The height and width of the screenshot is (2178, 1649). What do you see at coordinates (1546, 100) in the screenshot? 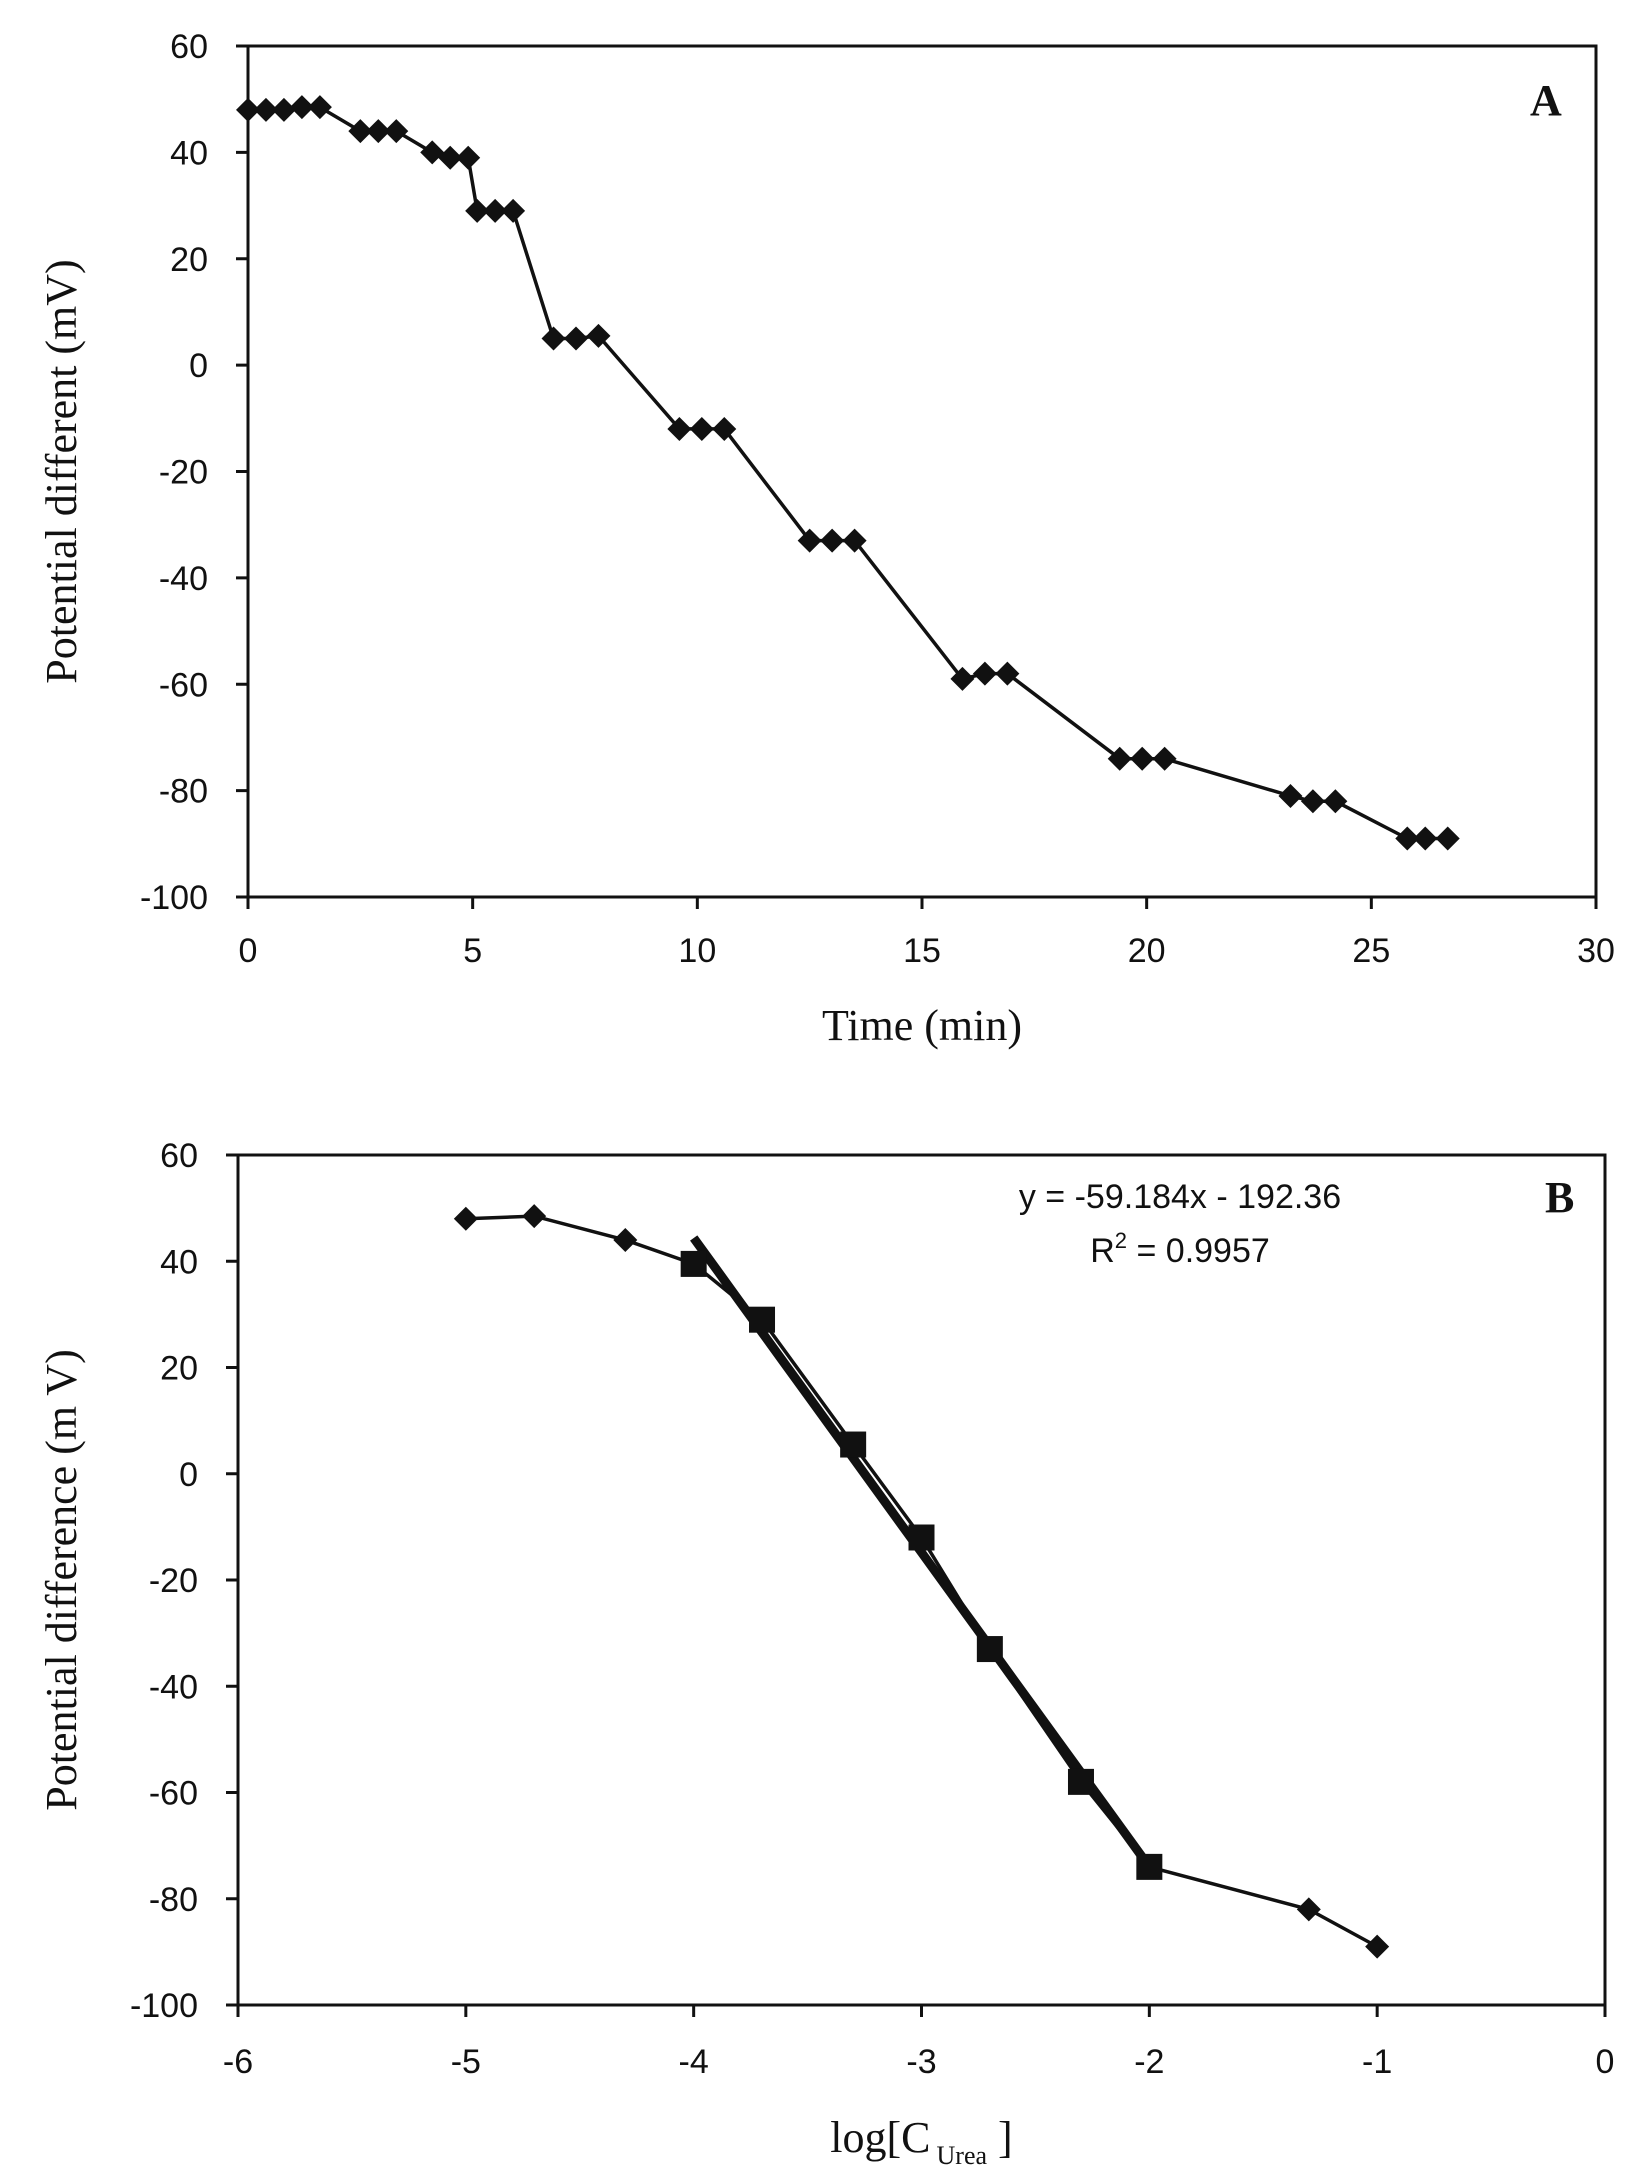
I see `panel-label: A` at bounding box center [1546, 100].